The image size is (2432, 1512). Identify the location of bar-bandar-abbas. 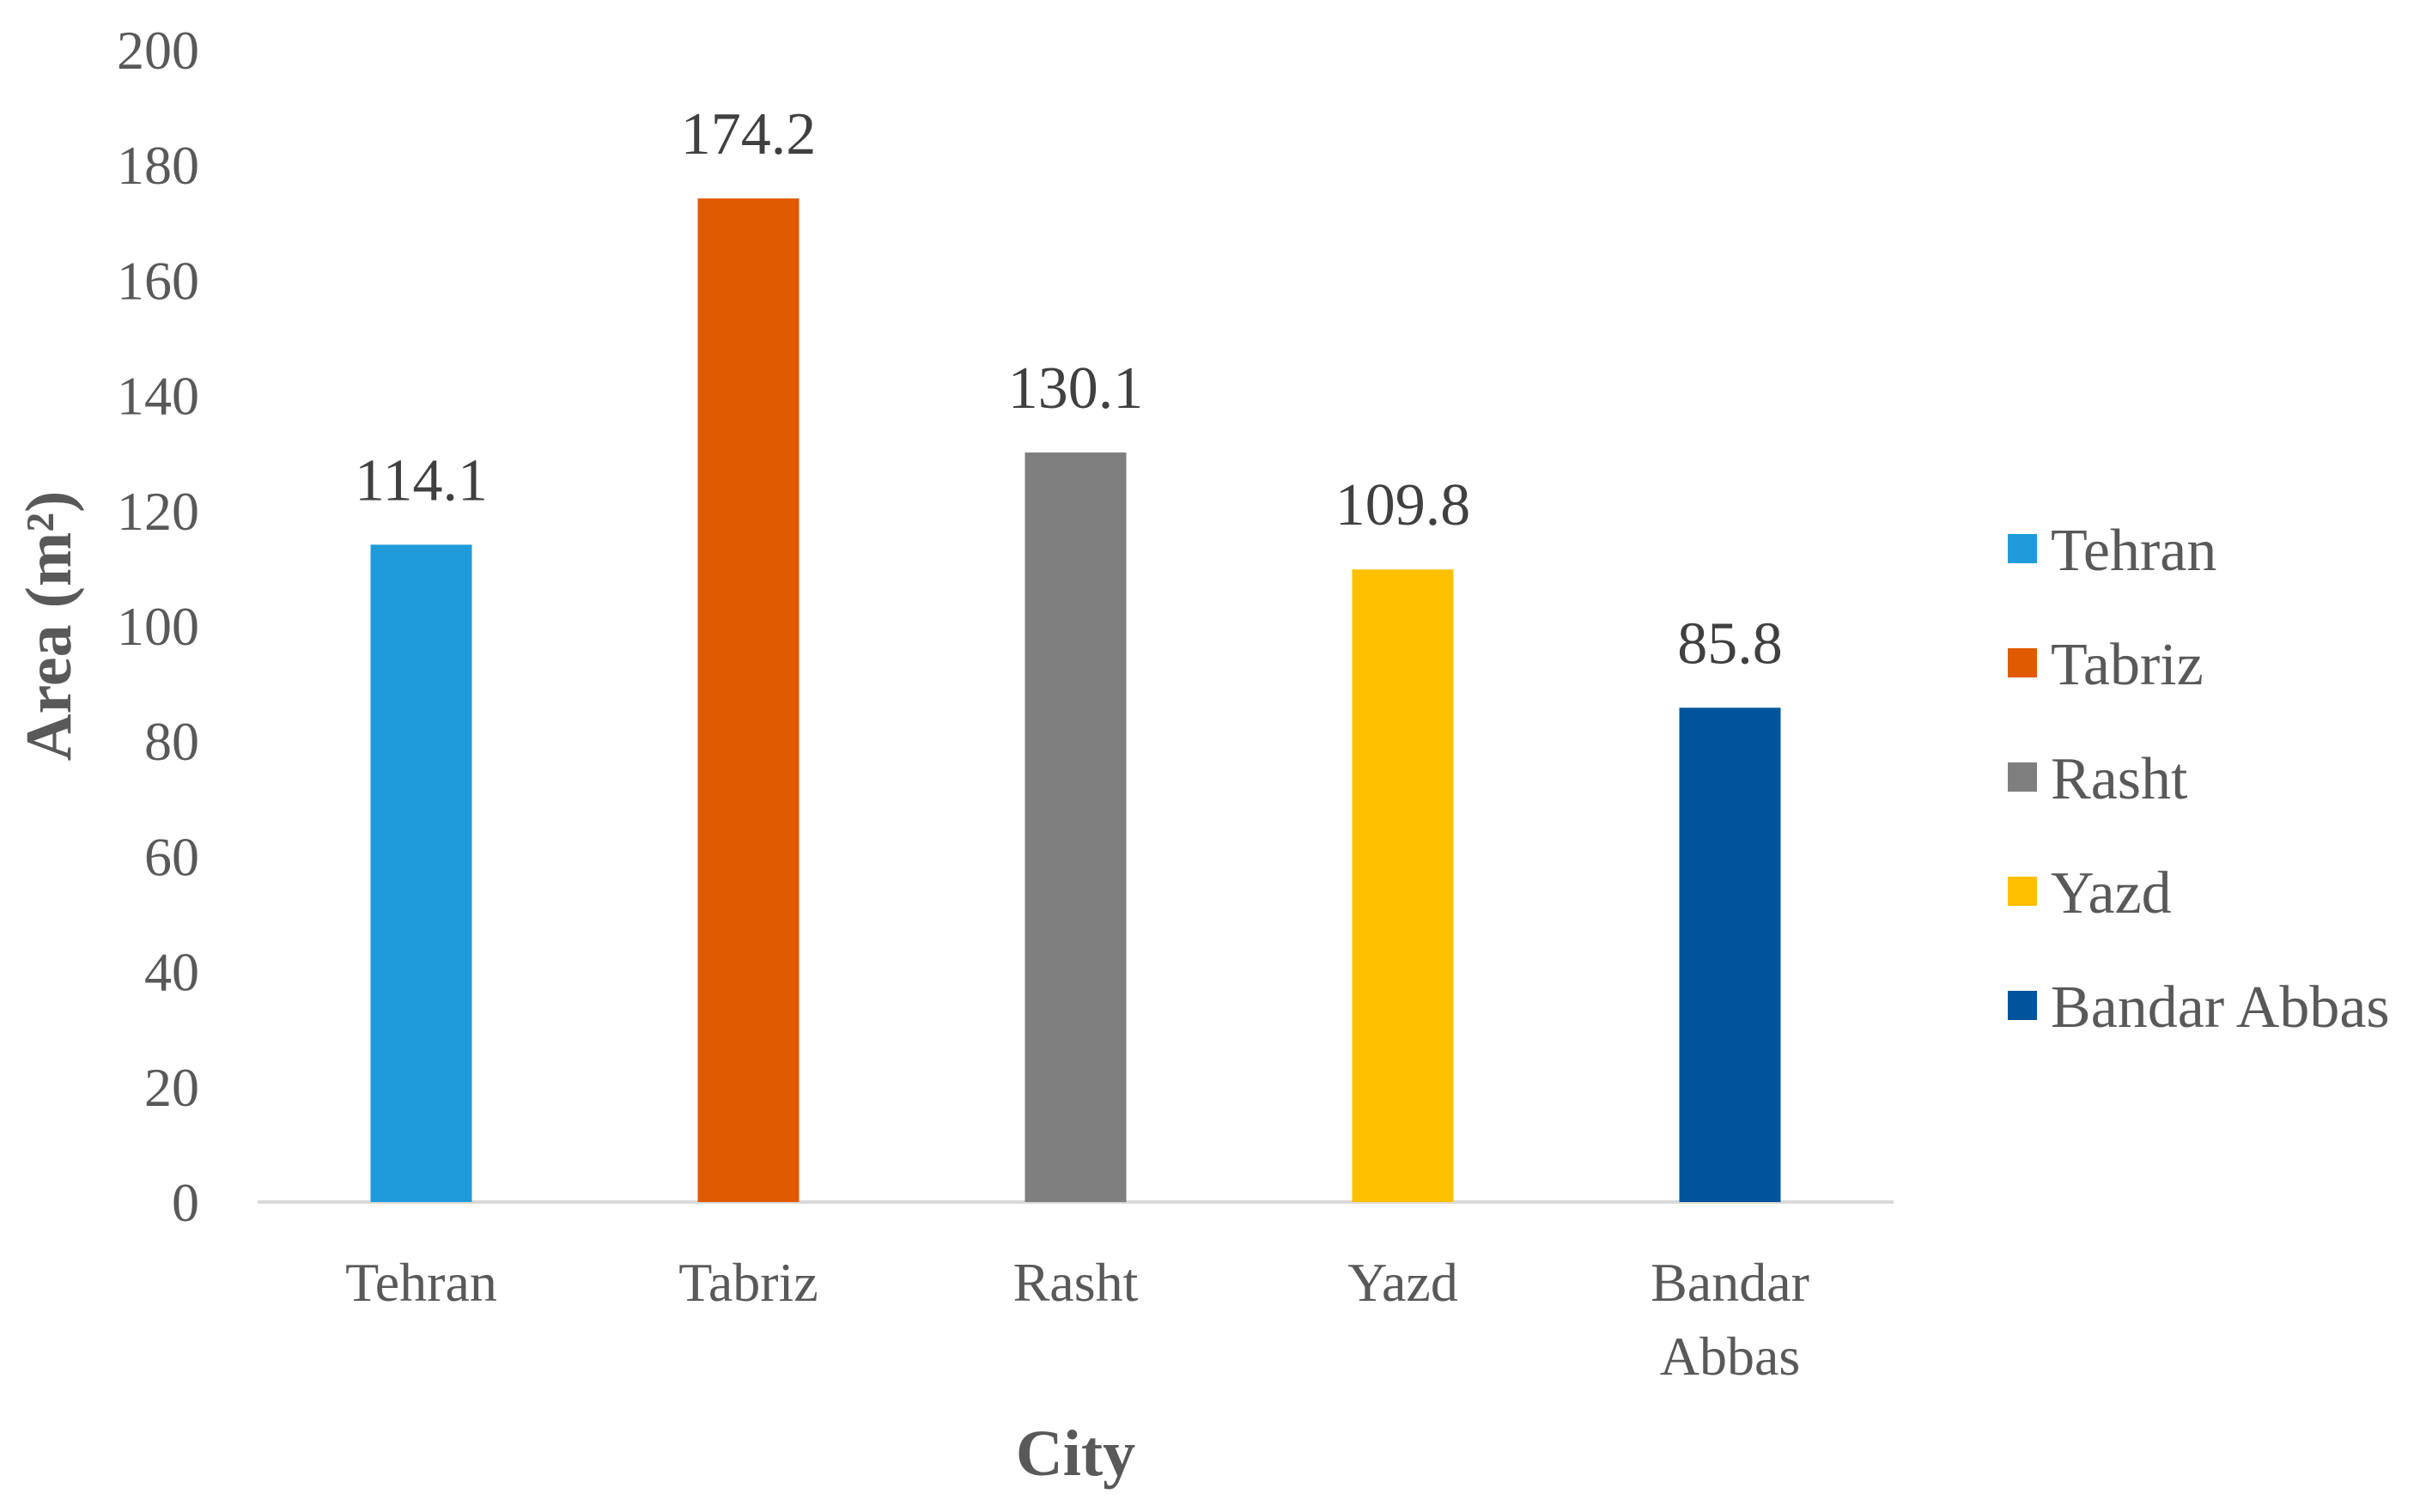
(1730, 954).